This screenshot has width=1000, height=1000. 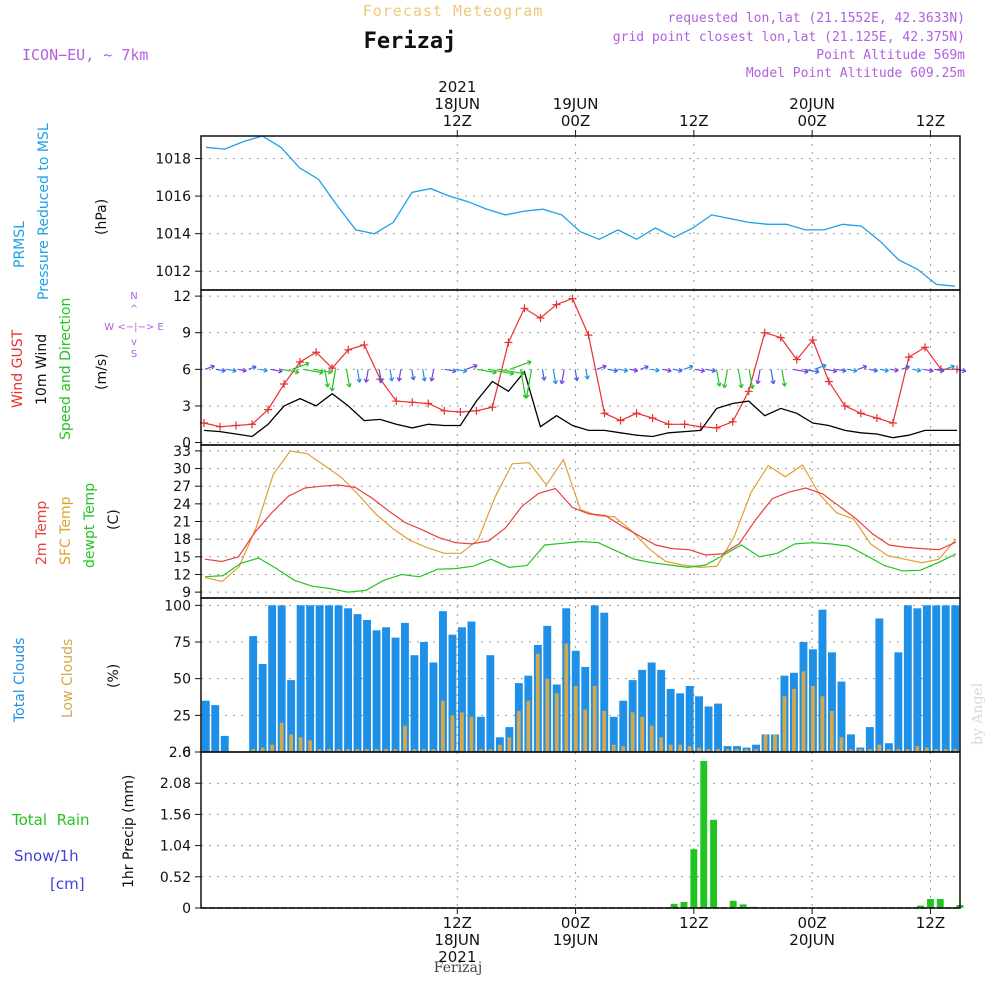 What do you see at coordinates (175, 784) in the screenshot?
I see `y-tick-label: 2.08` at bounding box center [175, 784].